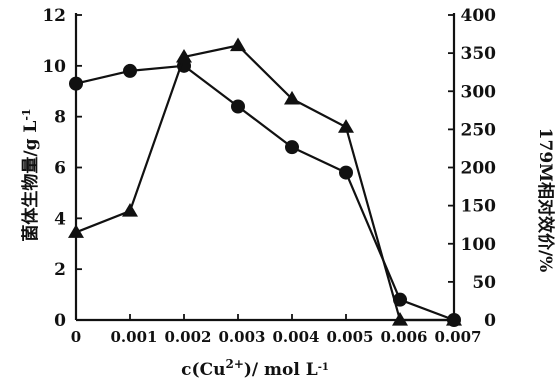  Describe the element at coordinates (60, 270) in the screenshot. I see `left-y-tick-label: 2` at that location.